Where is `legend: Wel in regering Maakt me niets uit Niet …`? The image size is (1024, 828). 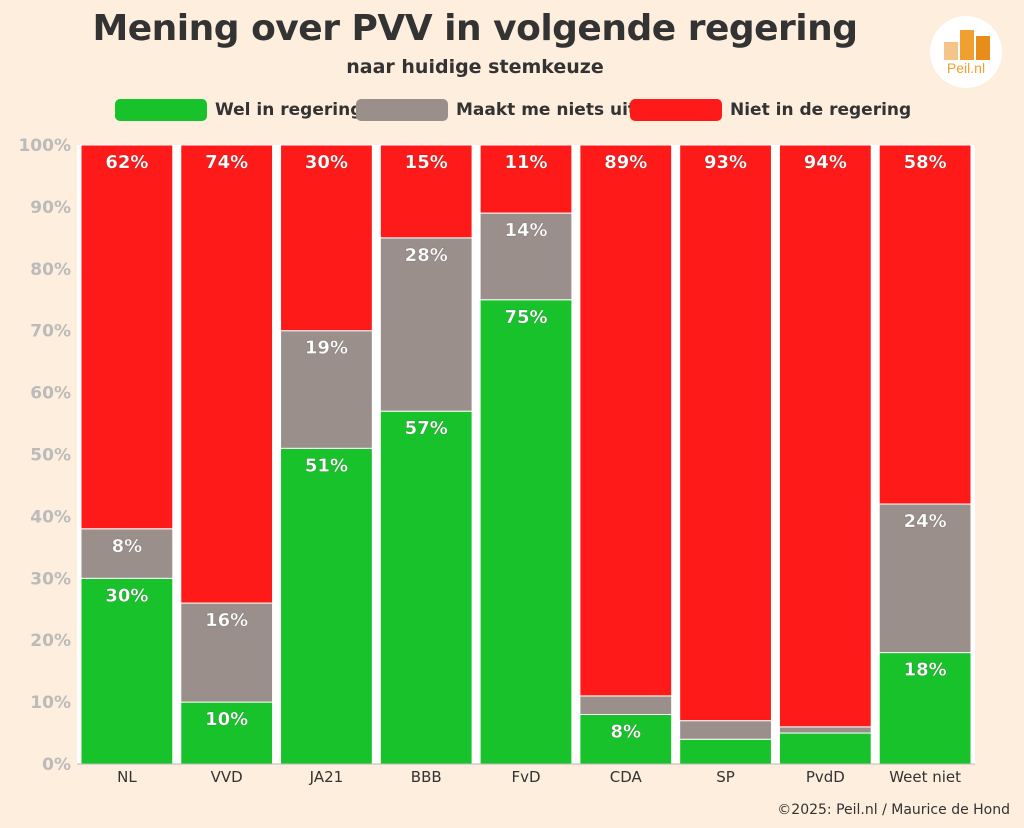 legend: Wel in regering Maakt me niets uit Niet … is located at coordinates (512, 110).